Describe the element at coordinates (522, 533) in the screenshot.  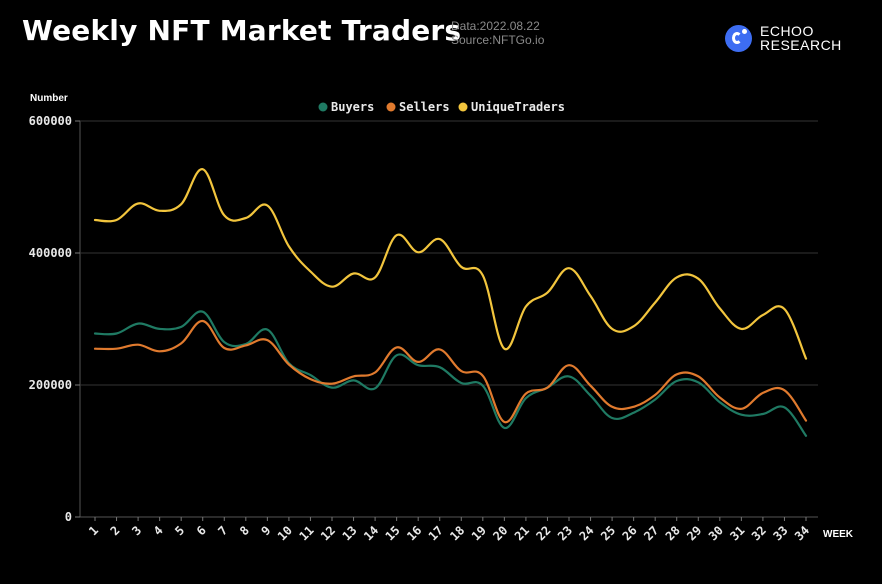
I see `x-tick-label: 21` at that location.